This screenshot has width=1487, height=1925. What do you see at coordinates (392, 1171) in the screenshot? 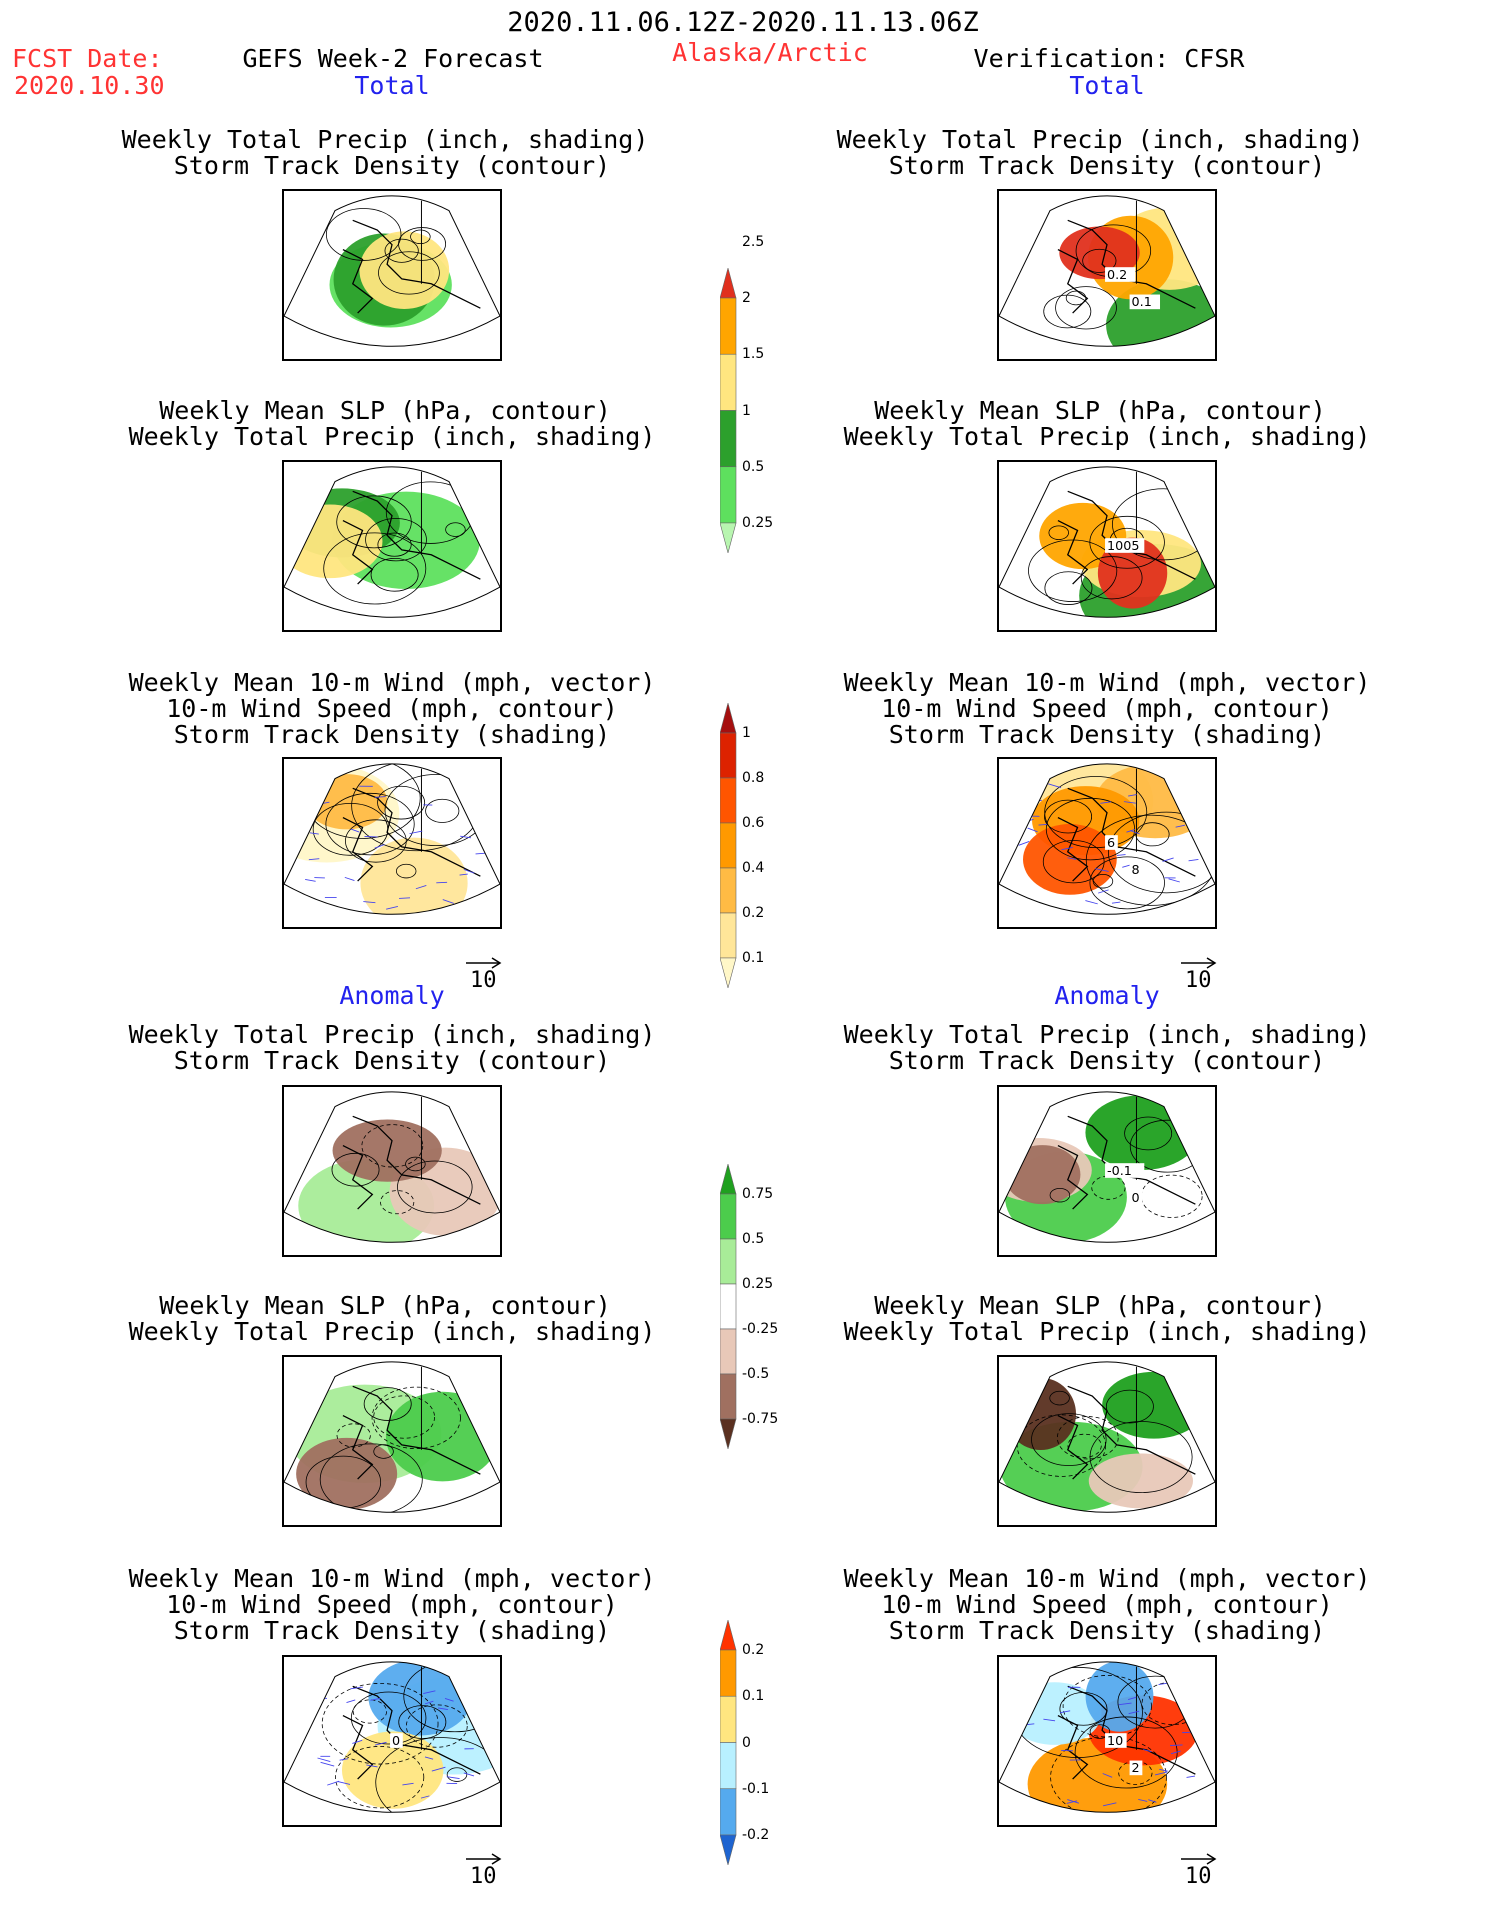
I see `map-gefs-anom-precip` at bounding box center [392, 1171].